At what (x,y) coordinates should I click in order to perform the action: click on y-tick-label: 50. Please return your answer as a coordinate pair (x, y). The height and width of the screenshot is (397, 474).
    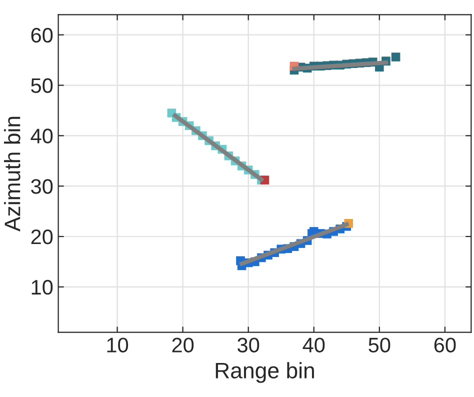
    Looking at the image, I should click on (42, 86).